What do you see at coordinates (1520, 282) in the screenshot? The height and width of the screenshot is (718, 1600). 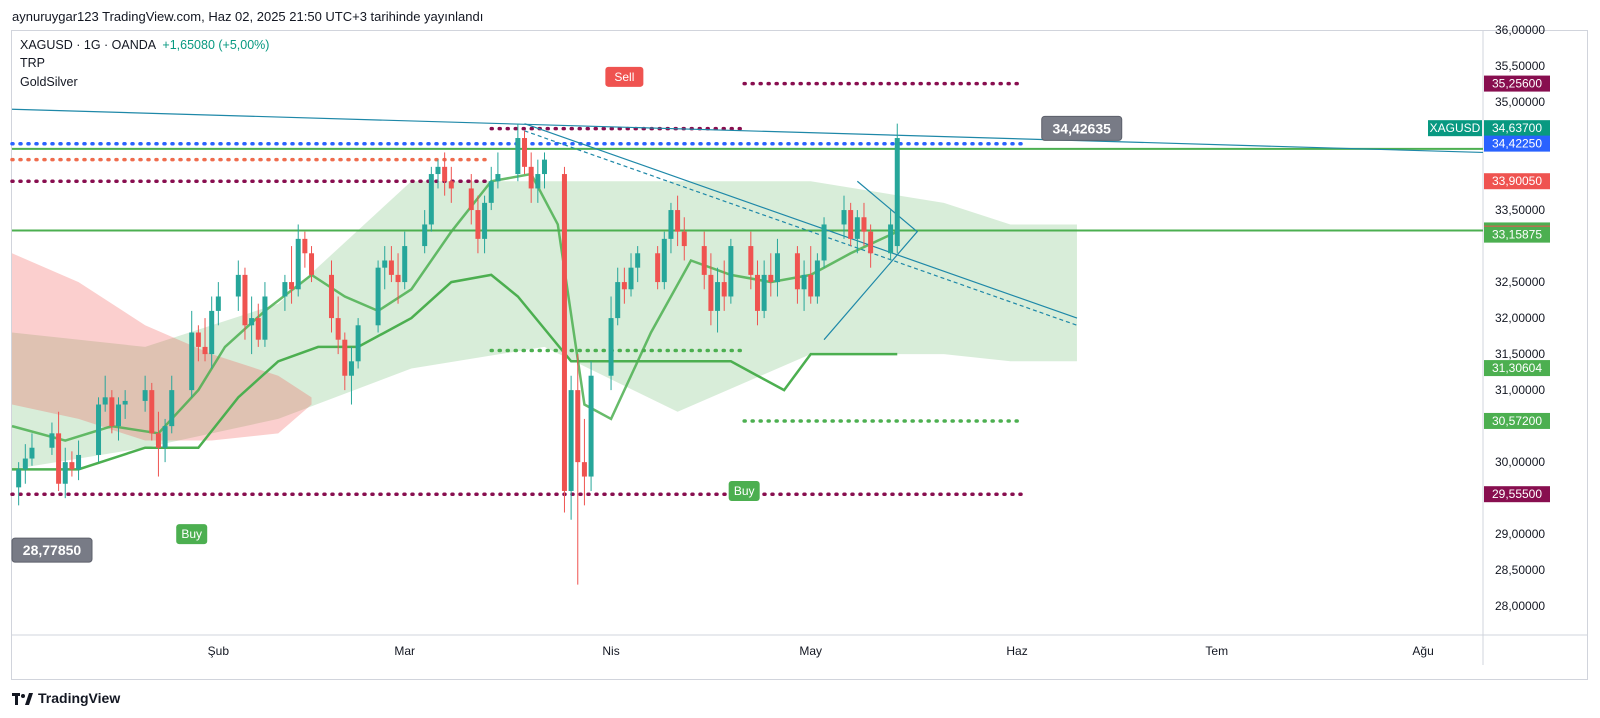 I see `y-tick-label: 32,50000` at bounding box center [1520, 282].